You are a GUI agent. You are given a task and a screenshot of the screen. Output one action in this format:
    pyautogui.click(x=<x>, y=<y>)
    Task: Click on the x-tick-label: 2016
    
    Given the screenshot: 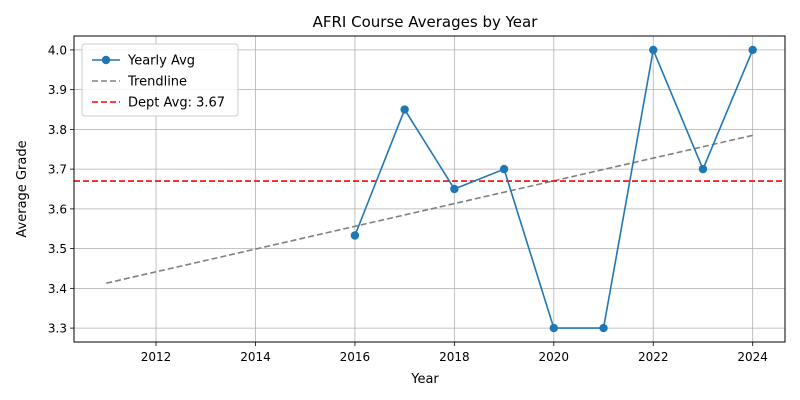 What is the action you would take?
    pyautogui.click(x=355, y=357)
    